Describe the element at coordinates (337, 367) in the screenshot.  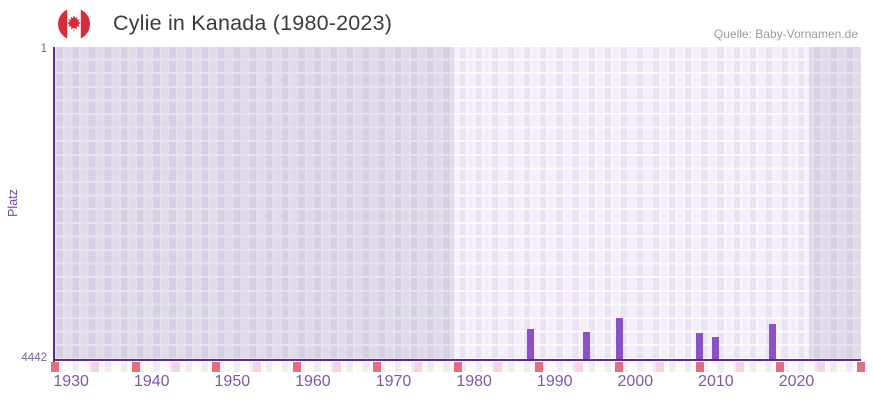
I see `axis-marker-1963` at that location.